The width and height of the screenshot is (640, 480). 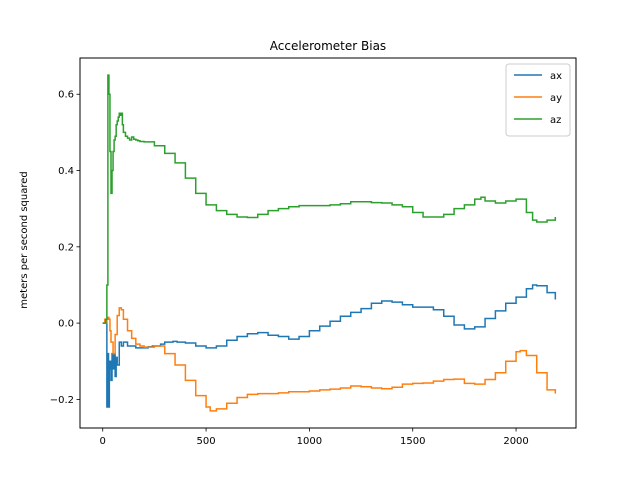 I want to click on y-tick-label: 0.2, so click(x=66, y=247).